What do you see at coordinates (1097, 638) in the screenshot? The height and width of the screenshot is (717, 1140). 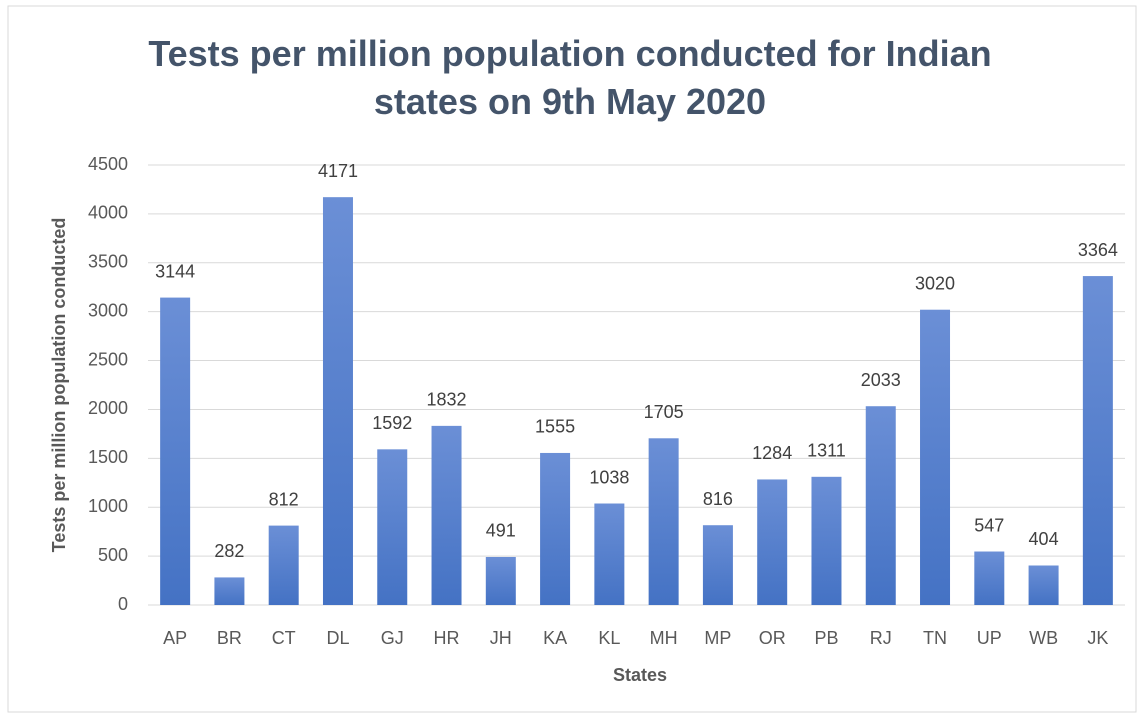 I see `x-tick-label: JK` at bounding box center [1097, 638].